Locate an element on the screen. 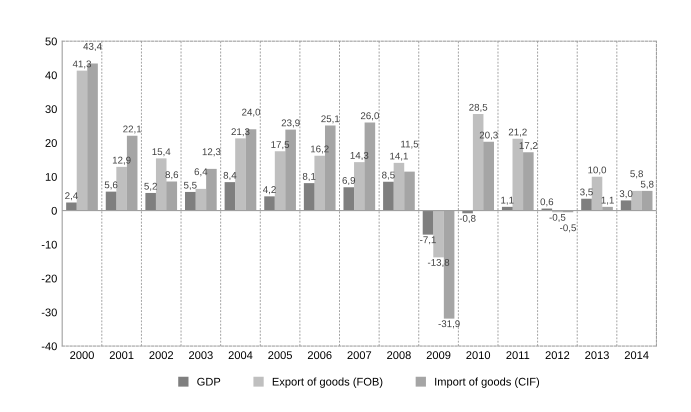 This screenshot has height=412, width=691. data-label: 3,5 is located at coordinates (586, 192).